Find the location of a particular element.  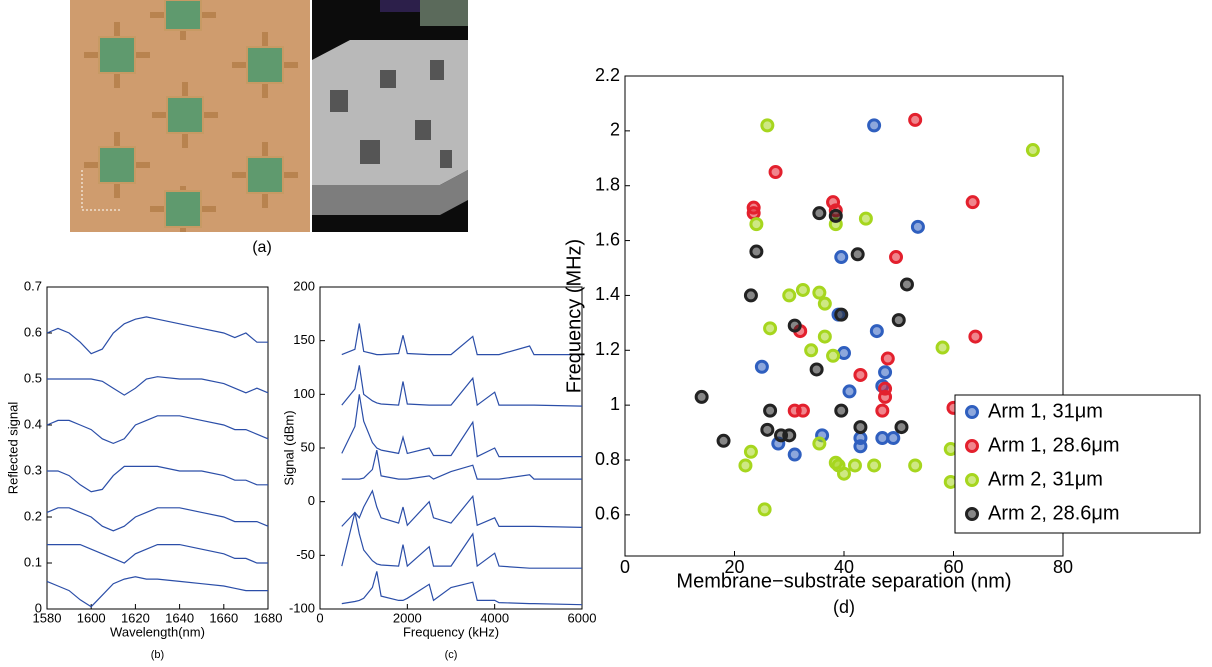

y-tick-label: 1.6 is located at coordinates (607, 239).